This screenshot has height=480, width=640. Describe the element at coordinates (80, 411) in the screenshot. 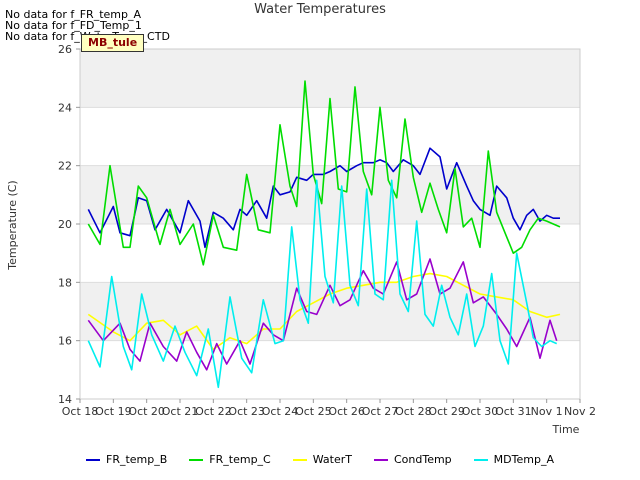

I see `x-tick-label: Oct 18` at that location.